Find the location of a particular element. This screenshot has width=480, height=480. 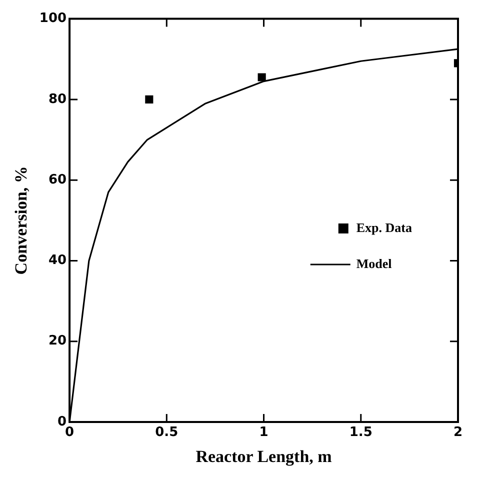

y-axis-title: Conversion, % is located at coordinates (21, 220).